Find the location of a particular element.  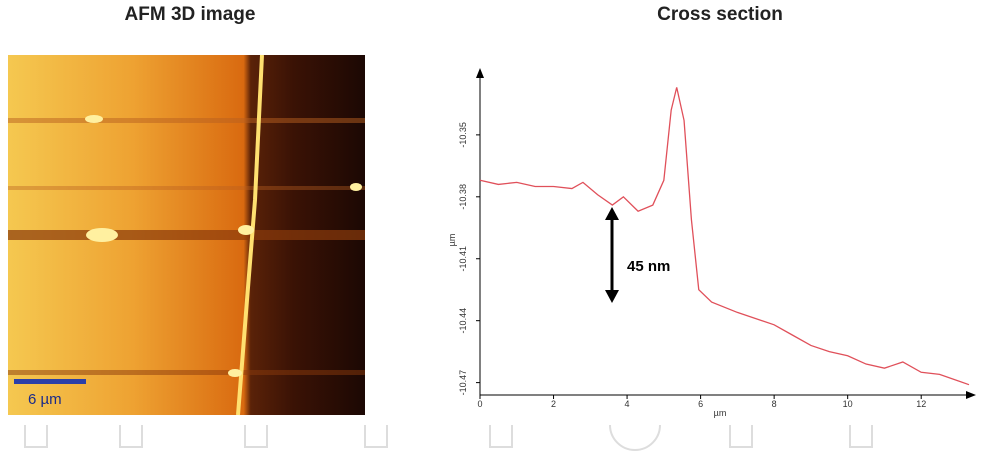

scale-bar-label: 6 µm is located at coordinates (45, 399).